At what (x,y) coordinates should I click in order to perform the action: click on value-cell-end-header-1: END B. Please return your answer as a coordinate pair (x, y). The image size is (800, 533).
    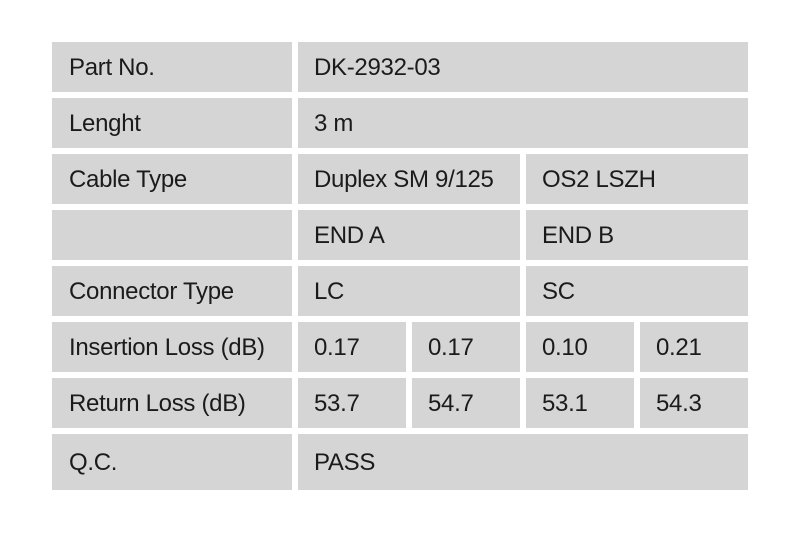
    Looking at the image, I should click on (637, 235).